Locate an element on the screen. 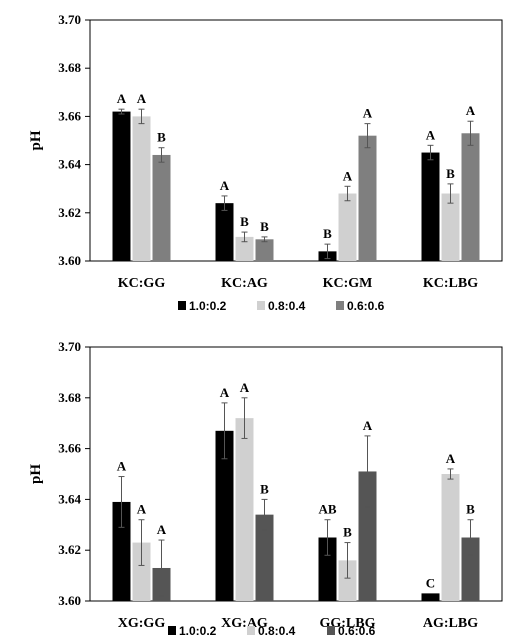 The width and height of the screenshot is (507, 641). category-label: KC:GM is located at coordinates (348, 283).